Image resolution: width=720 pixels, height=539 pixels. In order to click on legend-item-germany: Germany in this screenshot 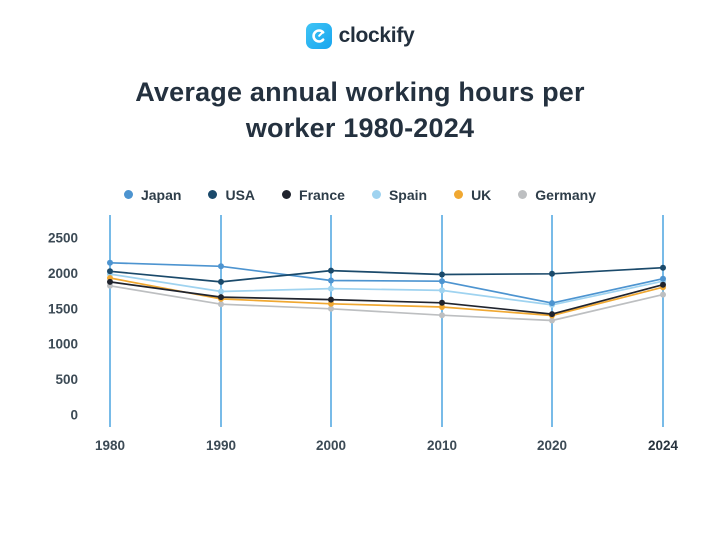, I will do `click(557, 195)`.